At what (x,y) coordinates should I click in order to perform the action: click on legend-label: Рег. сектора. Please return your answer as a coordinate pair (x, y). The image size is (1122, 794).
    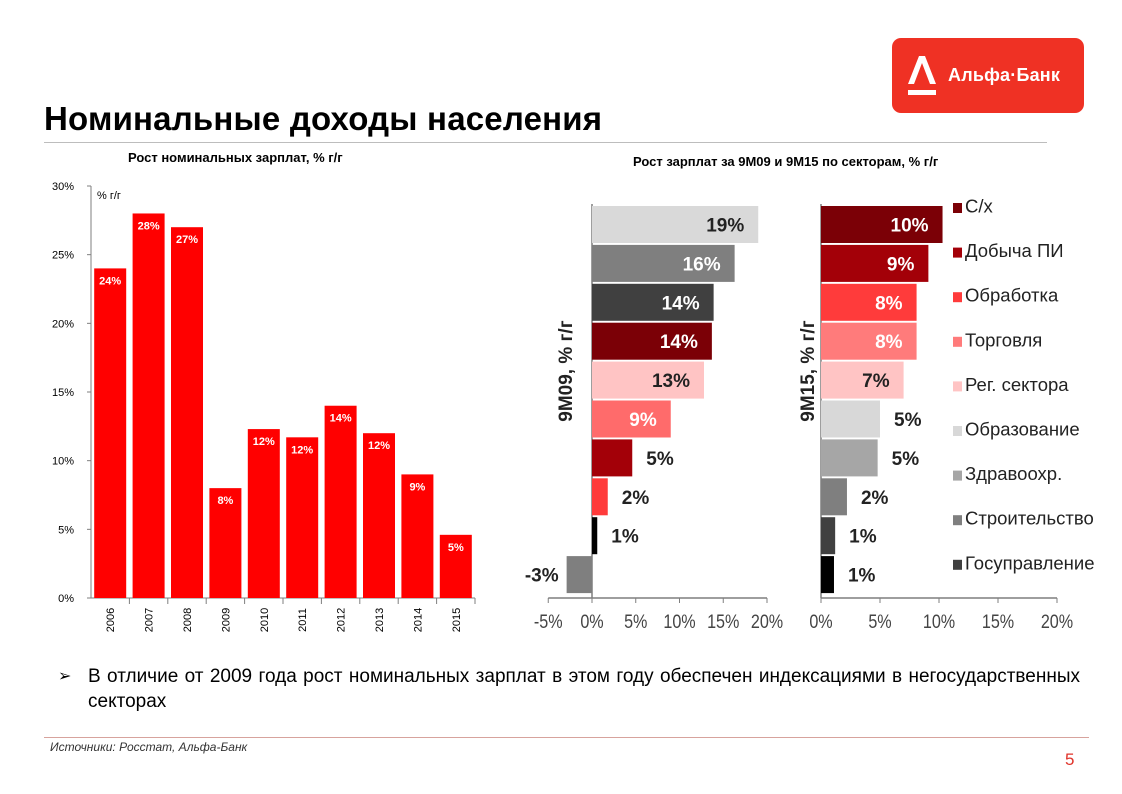
    Looking at the image, I should click on (1017, 384).